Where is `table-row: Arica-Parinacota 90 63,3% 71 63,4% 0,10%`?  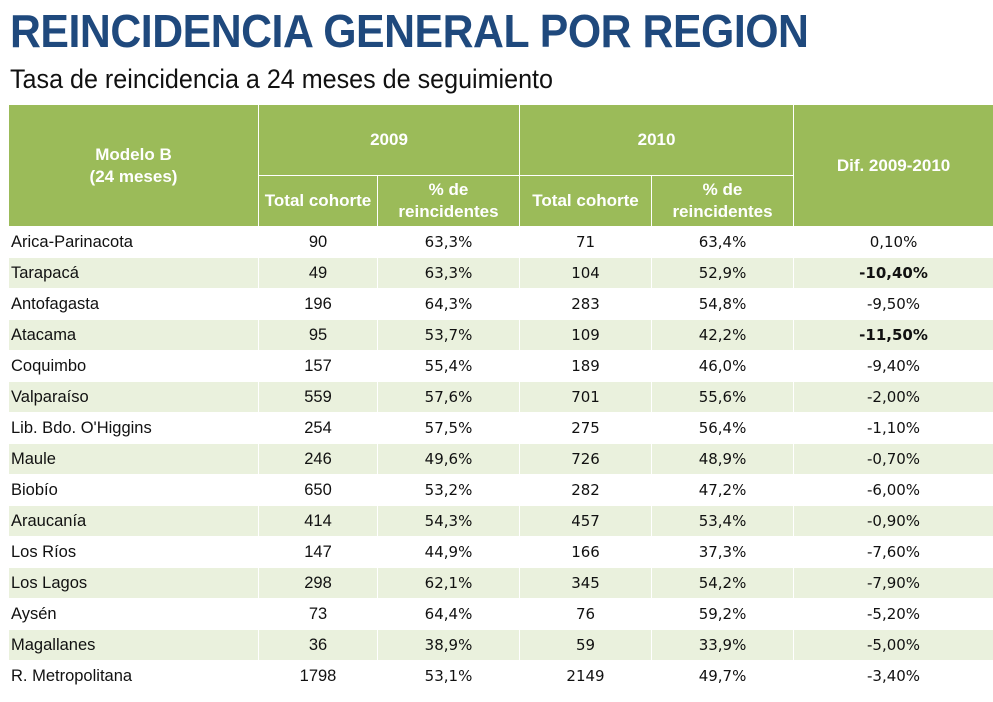 table-row: Arica-Parinacota 90 63,3% 71 63,4% 0,10% is located at coordinates (500, 242).